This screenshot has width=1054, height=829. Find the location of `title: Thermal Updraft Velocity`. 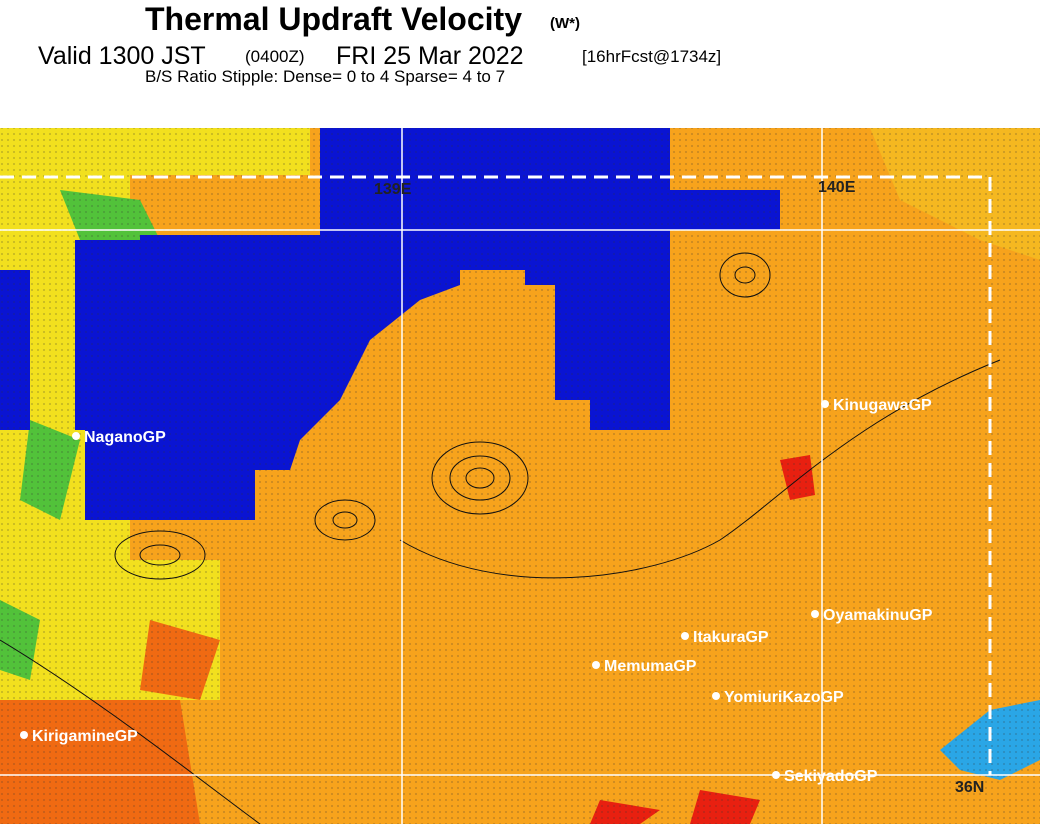

title: Thermal Updraft Velocity is located at coordinates (333, 19).